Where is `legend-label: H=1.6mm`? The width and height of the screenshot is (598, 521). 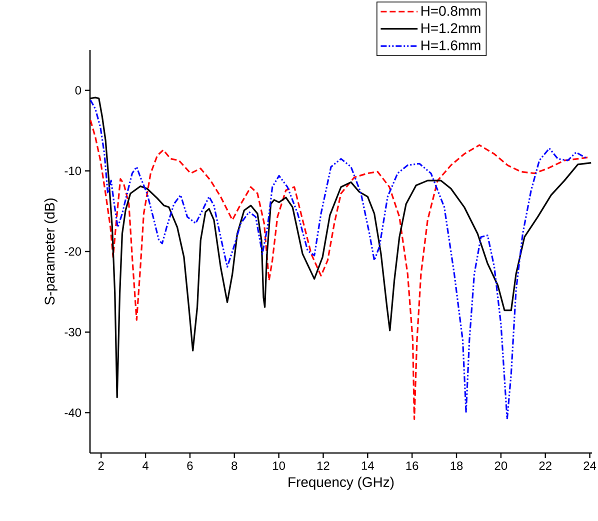 legend-label: H=1.6mm is located at coordinates (450, 45).